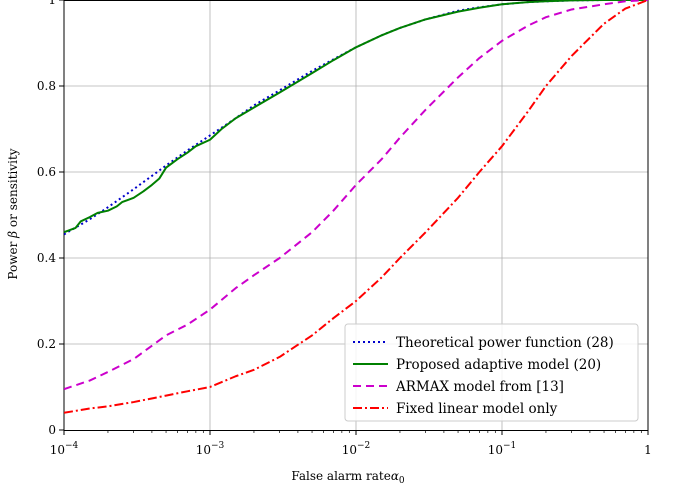 The width and height of the screenshot is (673, 488). I want to click on legend-label-1: Theoretical power function (28), so click(505, 343).